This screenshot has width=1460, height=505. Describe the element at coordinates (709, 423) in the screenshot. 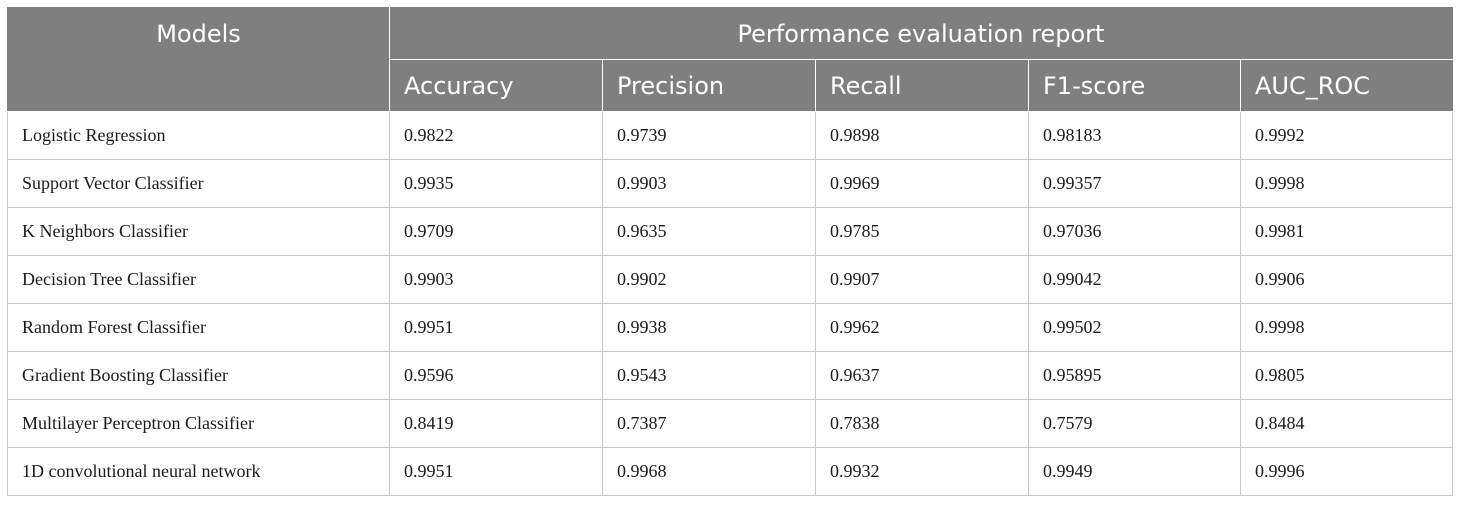

I see `precision-cell: 0.7387` at that location.